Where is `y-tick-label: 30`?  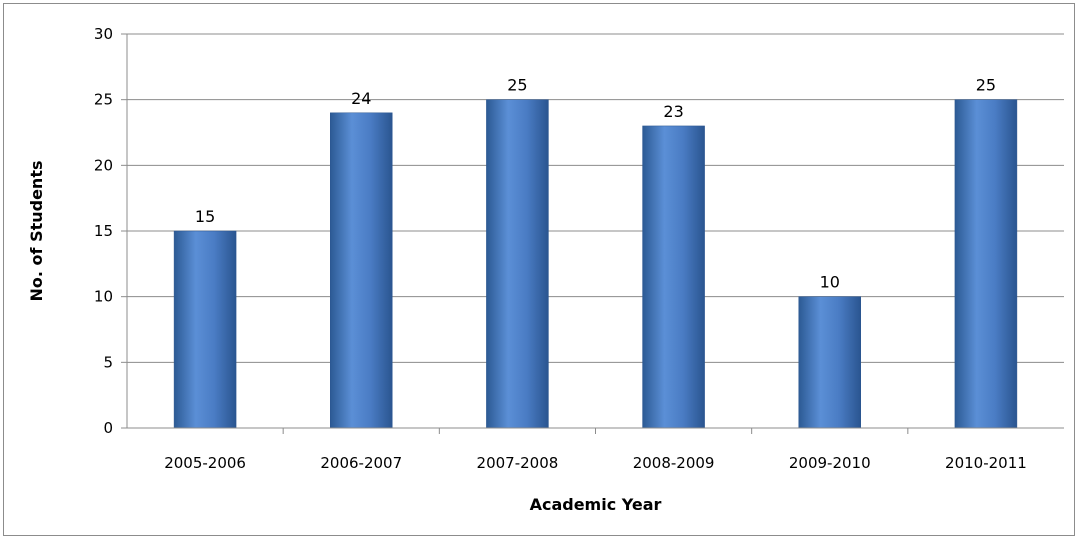
y-tick-label: 30 is located at coordinates (103, 34).